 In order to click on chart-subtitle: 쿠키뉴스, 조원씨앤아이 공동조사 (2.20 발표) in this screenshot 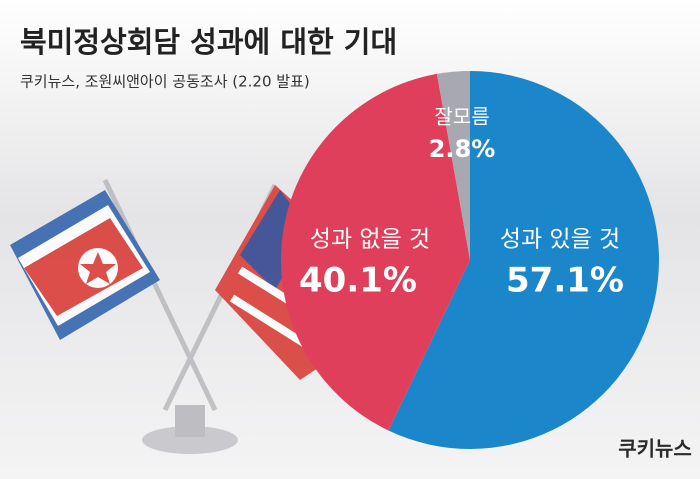, I will do `click(165, 82)`.